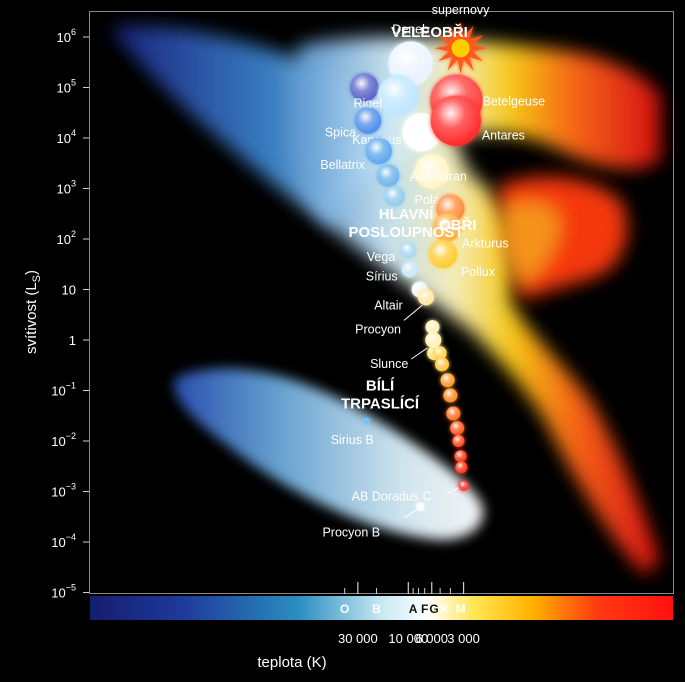  I want to click on star-rigel, so click(398, 95).